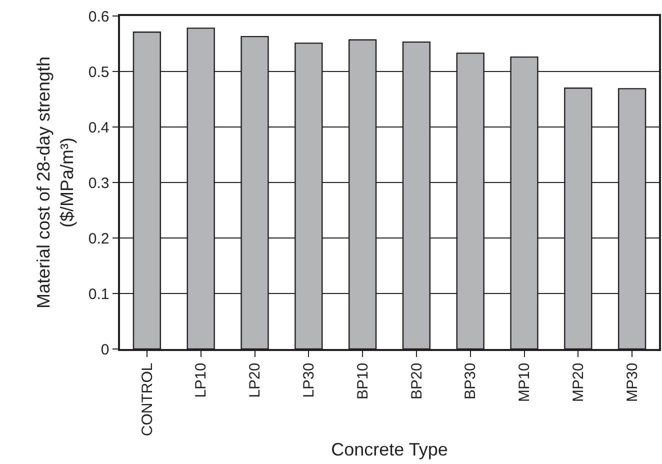 The width and height of the screenshot is (662, 464). Describe the element at coordinates (99, 239) in the screenshot. I see `y-tick-label: 0.2` at that location.